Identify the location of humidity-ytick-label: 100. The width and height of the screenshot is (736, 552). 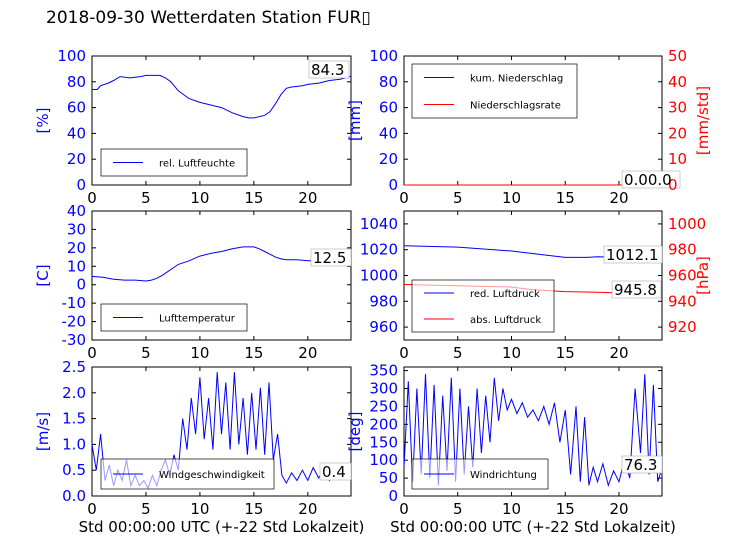
(71, 56).